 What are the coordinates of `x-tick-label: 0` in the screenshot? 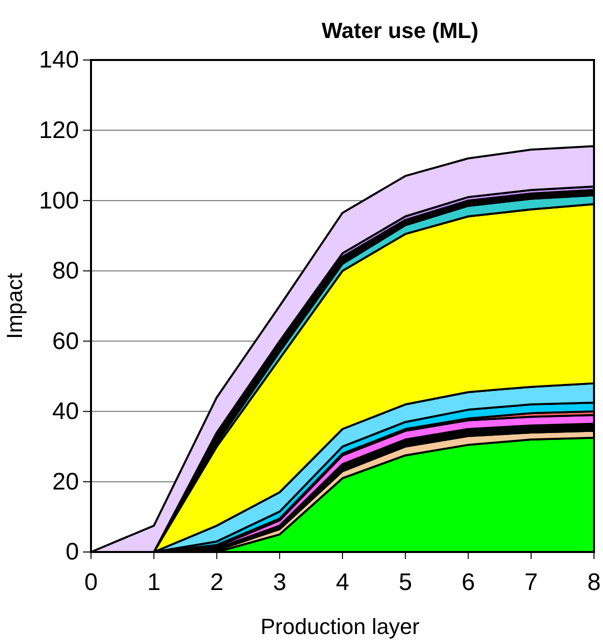 It's located at (91, 582).